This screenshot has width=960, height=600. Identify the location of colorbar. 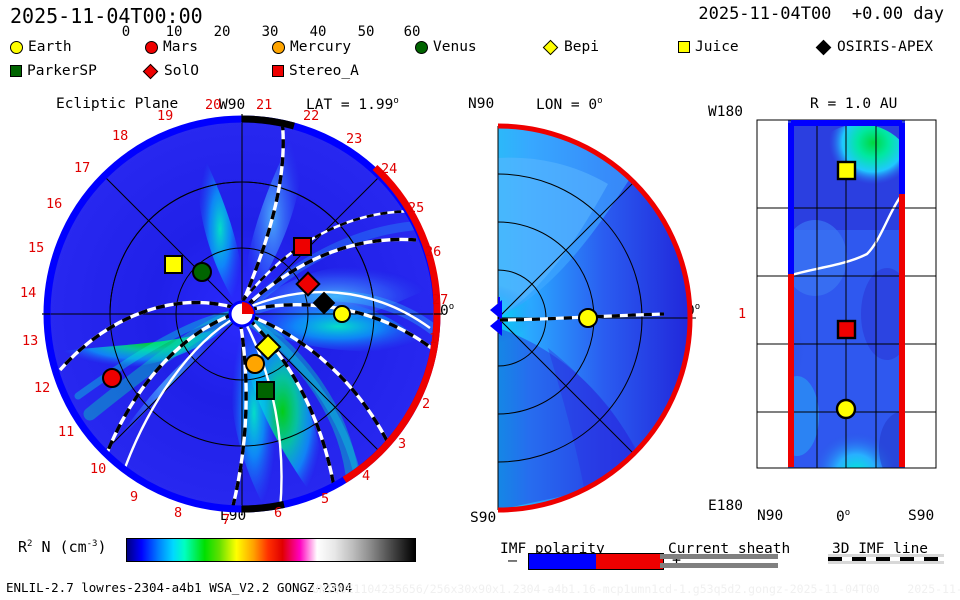
(271, 550).